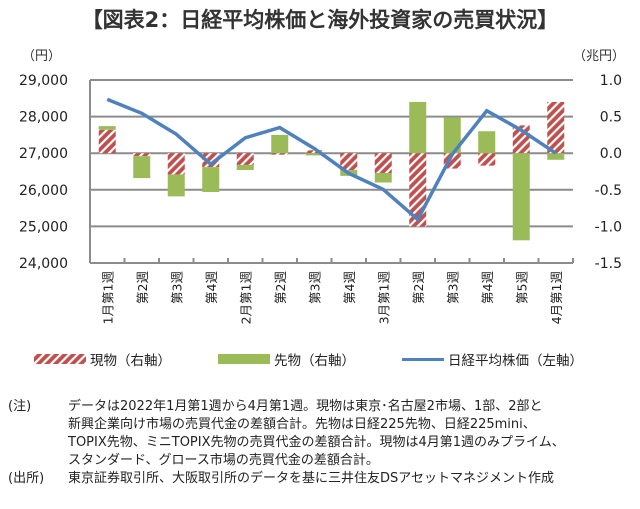  What do you see at coordinates (107, 298) in the screenshot?
I see `x-axis-tick-label: 1月第1週` at bounding box center [107, 298].